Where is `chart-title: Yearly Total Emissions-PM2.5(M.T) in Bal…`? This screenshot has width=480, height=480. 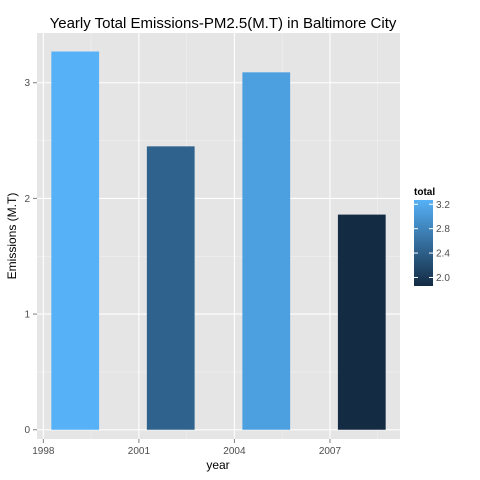 chart-title: Yearly Total Emissions-PM2.5(M.T) in Bal… is located at coordinates (223, 23).